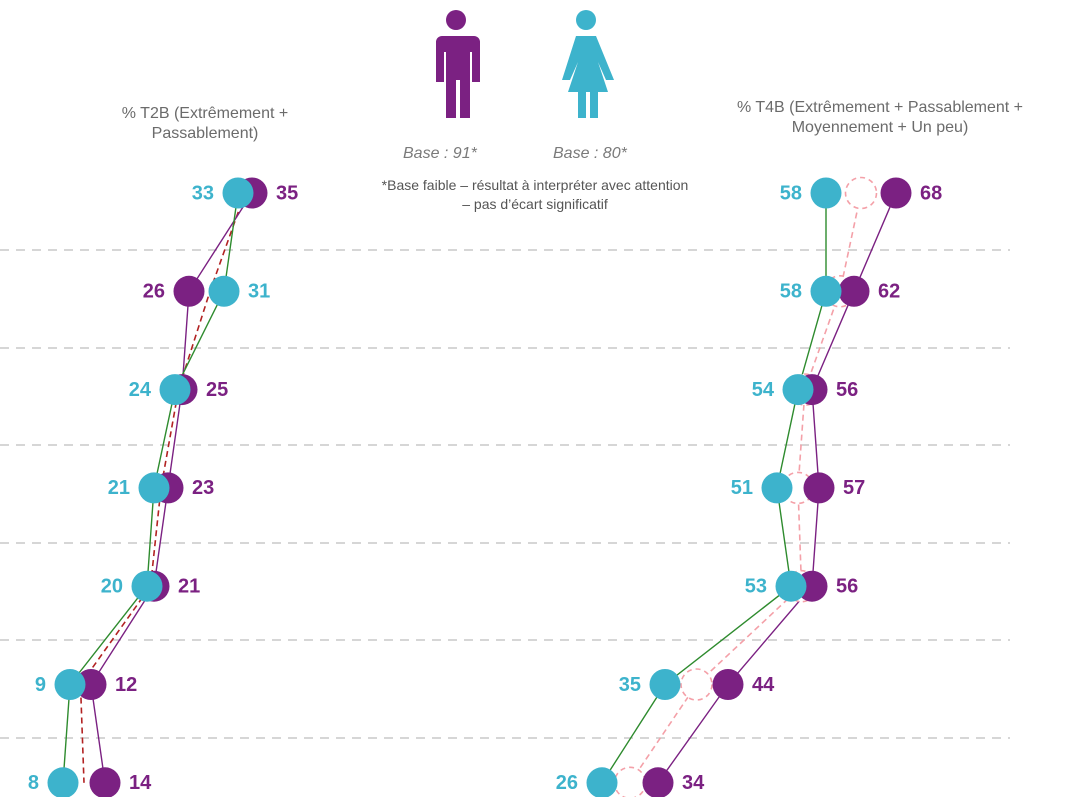 Image resolution: width=1084 pixels, height=797 pixels. Describe the element at coordinates (217, 390) in the screenshot. I see `data-label: 25` at that location.